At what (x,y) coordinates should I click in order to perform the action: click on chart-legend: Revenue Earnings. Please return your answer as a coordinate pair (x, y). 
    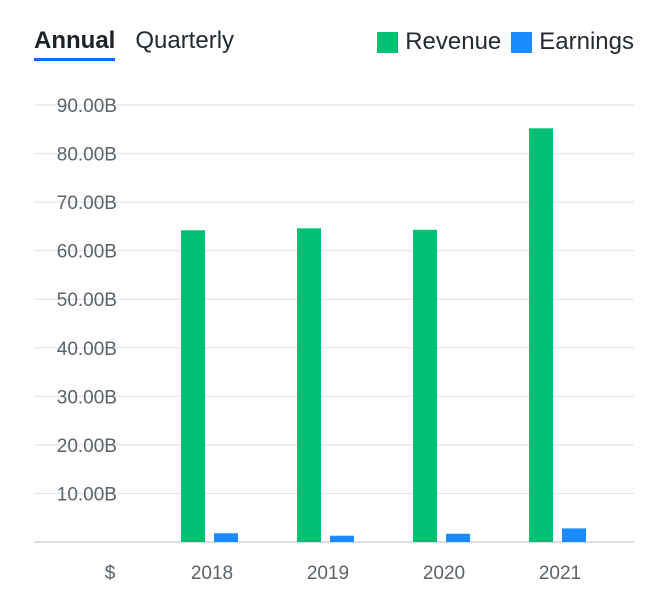
    Looking at the image, I should click on (500, 42).